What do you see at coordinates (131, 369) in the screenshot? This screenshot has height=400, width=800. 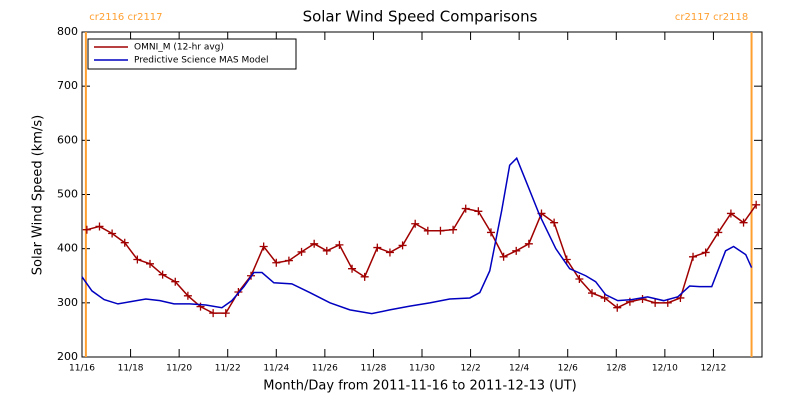 I see `x-tick-label: 11/18` at bounding box center [131, 369].